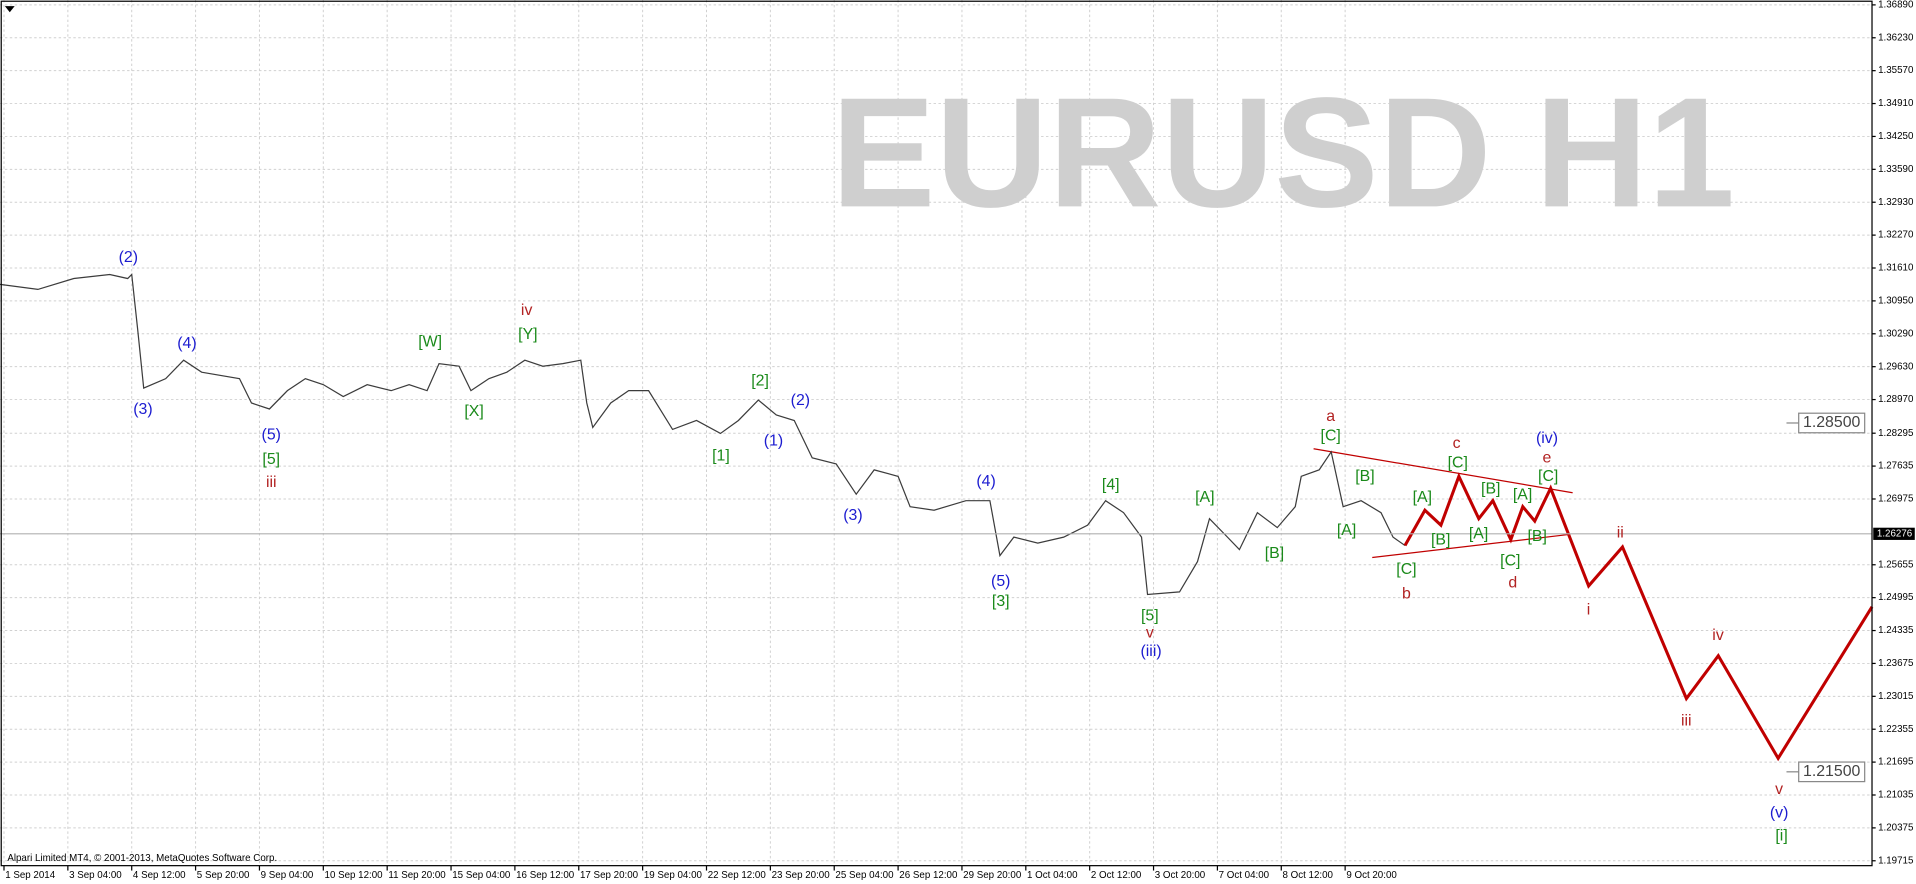 This screenshot has width=1916, height=884. What do you see at coordinates (95, 875) in the screenshot?
I see `x-tick-label: 3 Sep 04:00` at bounding box center [95, 875].